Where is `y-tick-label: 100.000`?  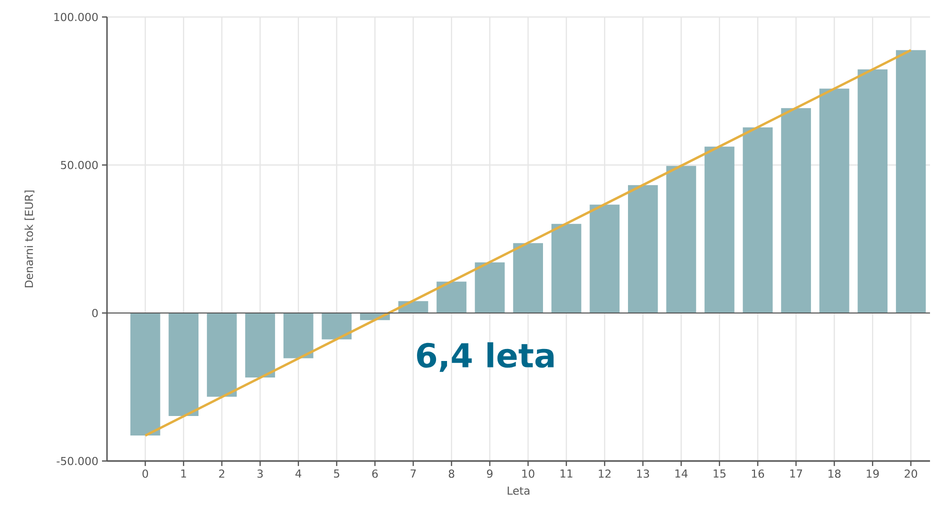
y-tick-label: 100.000 is located at coordinates (76, 17).